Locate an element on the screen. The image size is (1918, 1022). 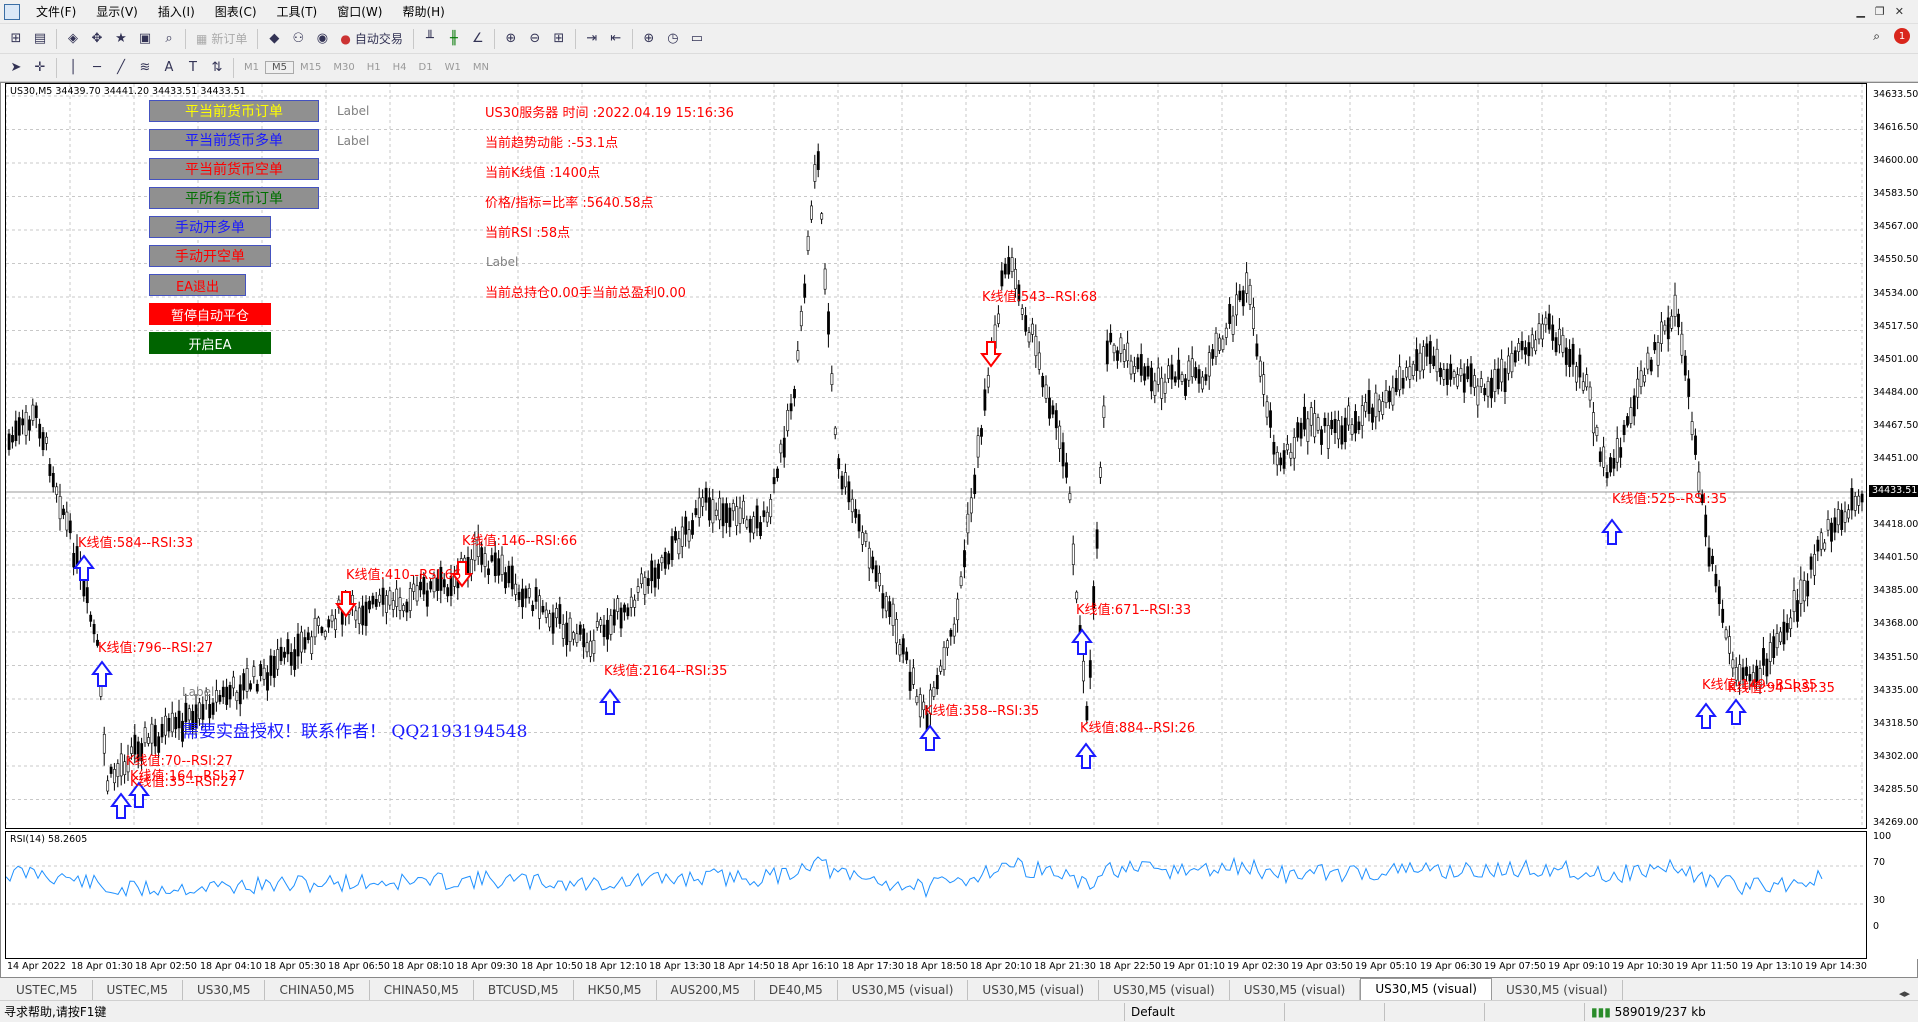
vps-icon: ⚇ is located at coordinates (298, 38).